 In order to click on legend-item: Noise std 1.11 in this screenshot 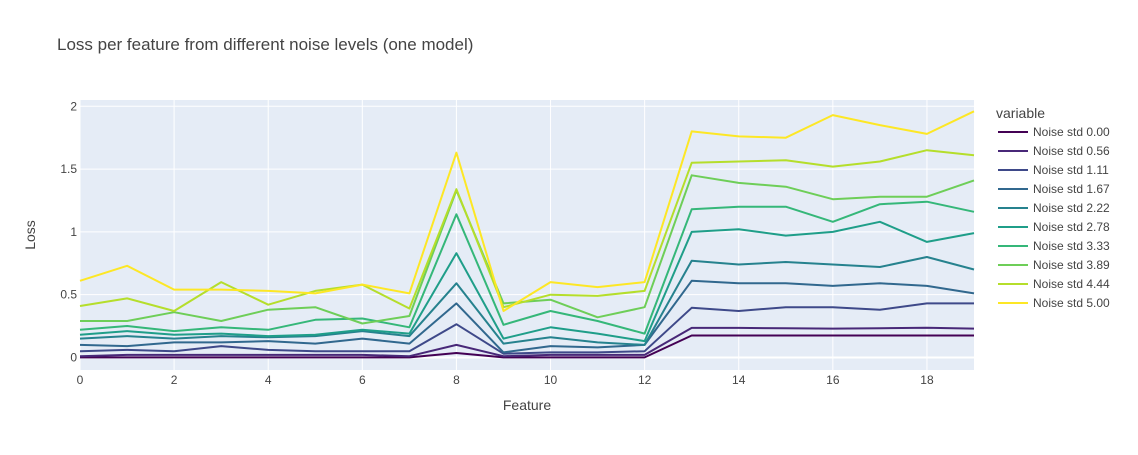, I will do `click(1053, 170)`.